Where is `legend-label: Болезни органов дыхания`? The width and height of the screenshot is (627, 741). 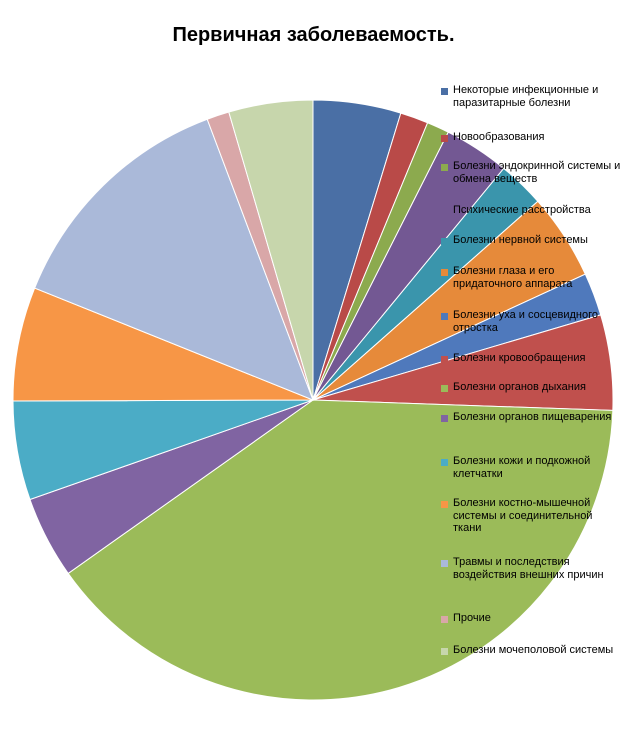
legend-label: Болезни органов дыхания is located at coordinates (519, 387).